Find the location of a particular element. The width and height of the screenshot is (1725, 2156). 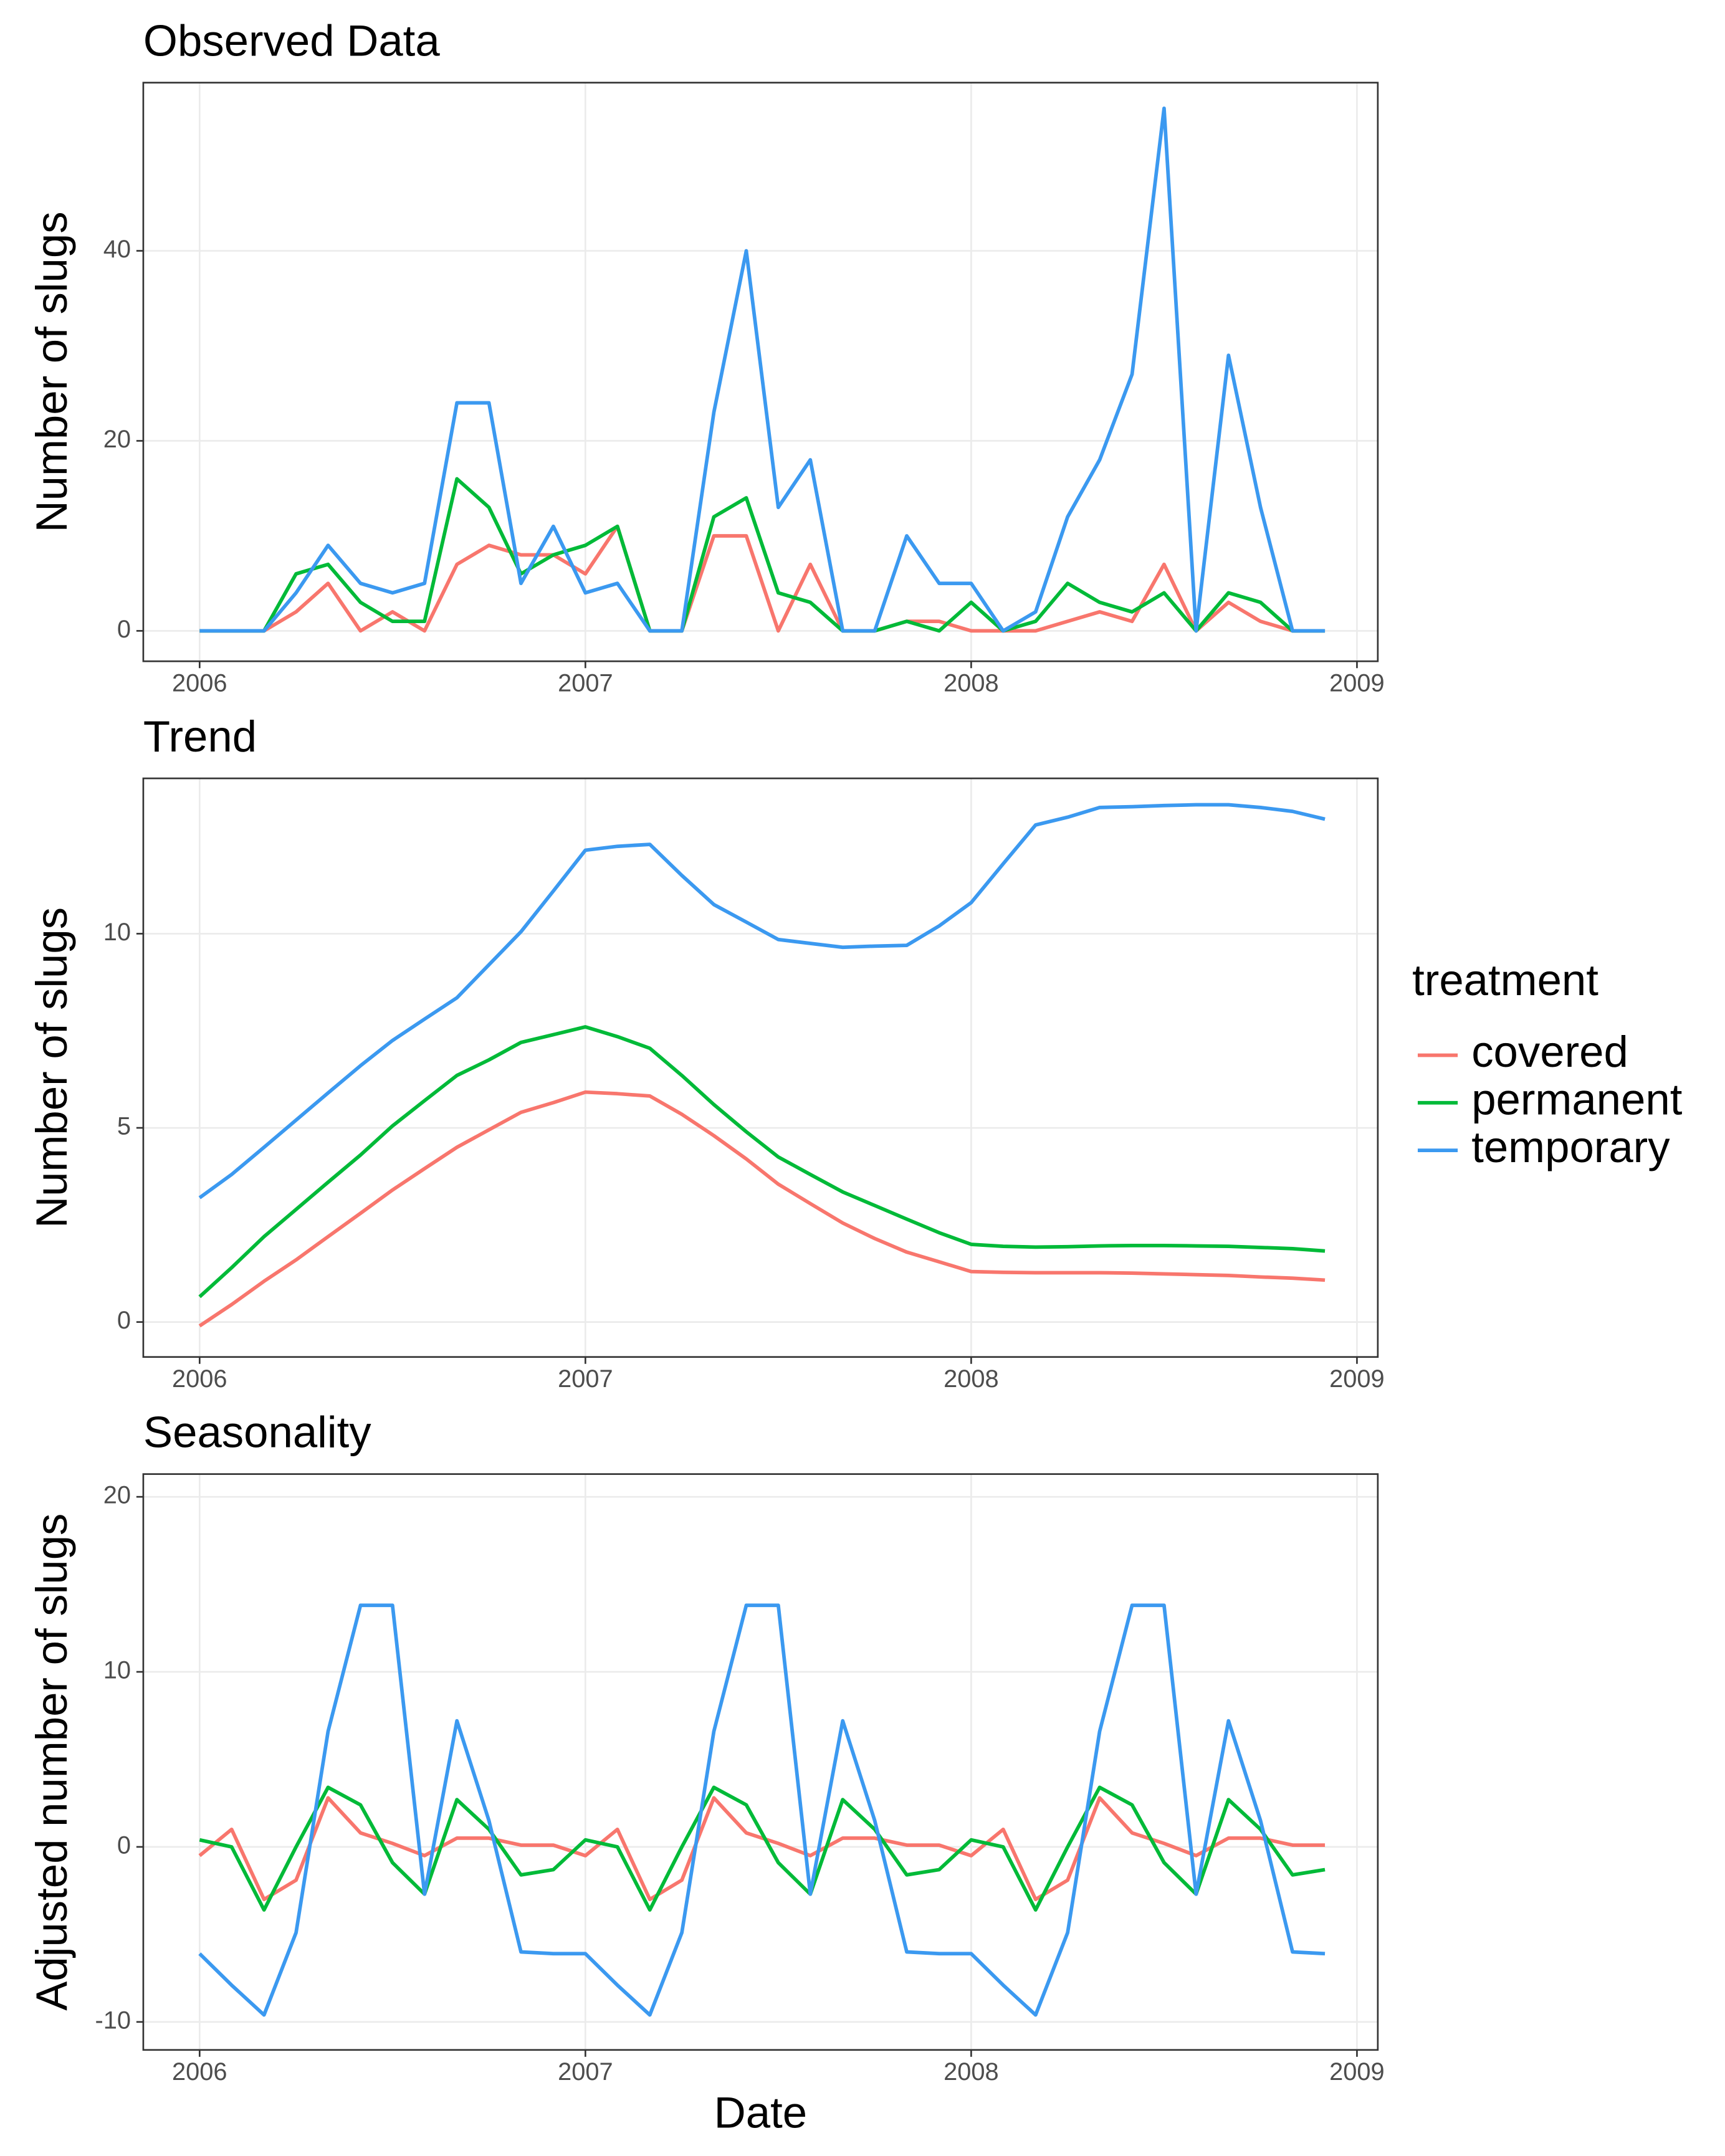

legend-label: covered is located at coordinates (1549, 1051).